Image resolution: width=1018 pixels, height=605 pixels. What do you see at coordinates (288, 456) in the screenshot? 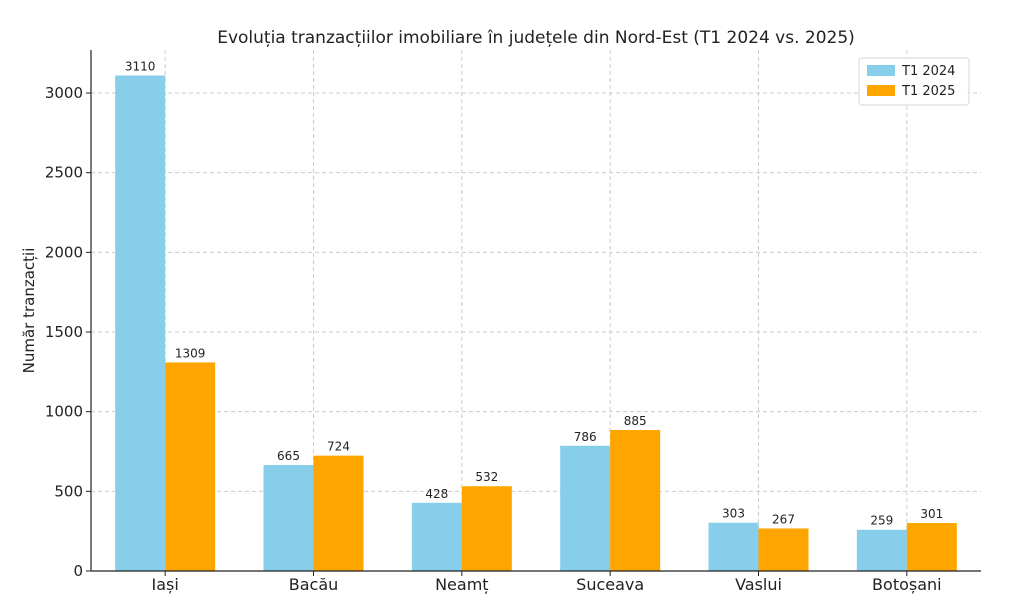
I see `data-label: 665` at bounding box center [288, 456].